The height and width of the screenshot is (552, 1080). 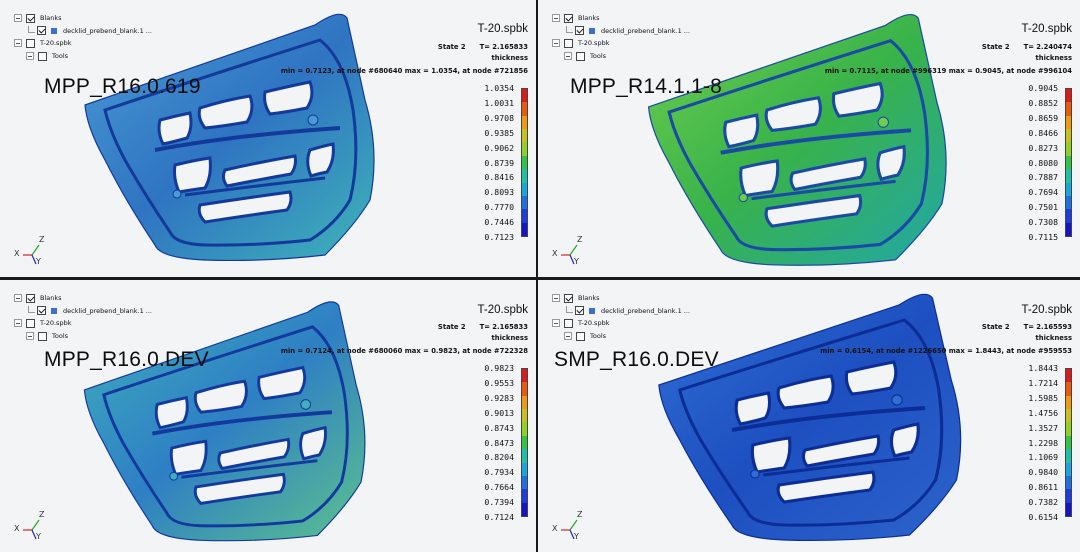 What do you see at coordinates (499, 222) in the screenshot?
I see `legend-value: 0.7446` at bounding box center [499, 222].